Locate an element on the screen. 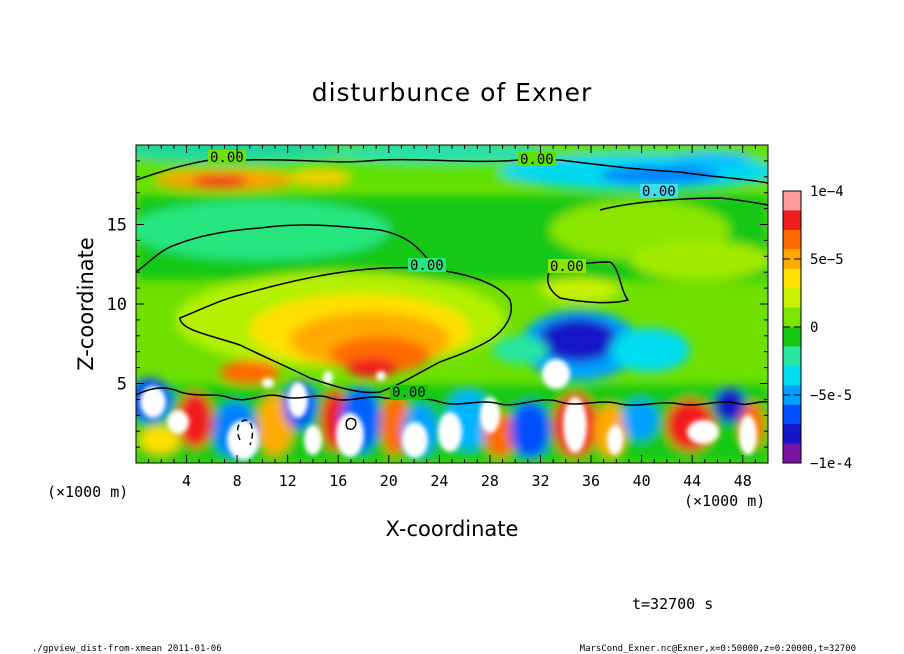  z-tick-label: 5 is located at coordinates (122, 385).